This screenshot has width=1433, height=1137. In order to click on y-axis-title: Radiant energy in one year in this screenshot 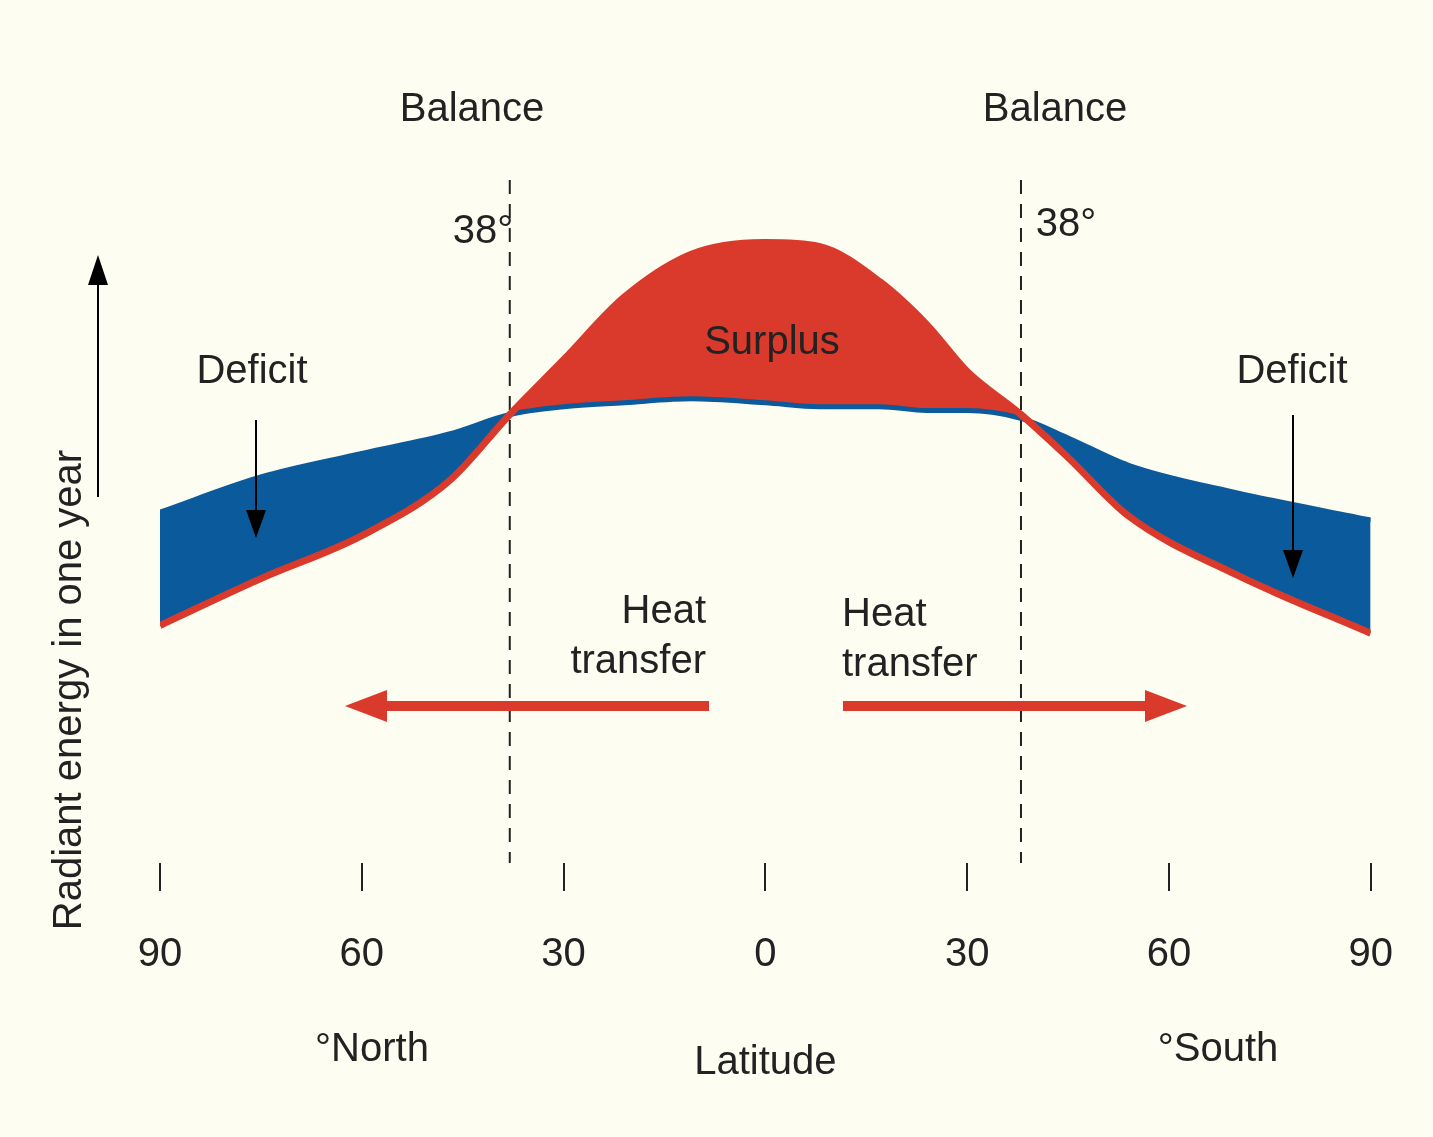, I will do `click(67, 690)`.